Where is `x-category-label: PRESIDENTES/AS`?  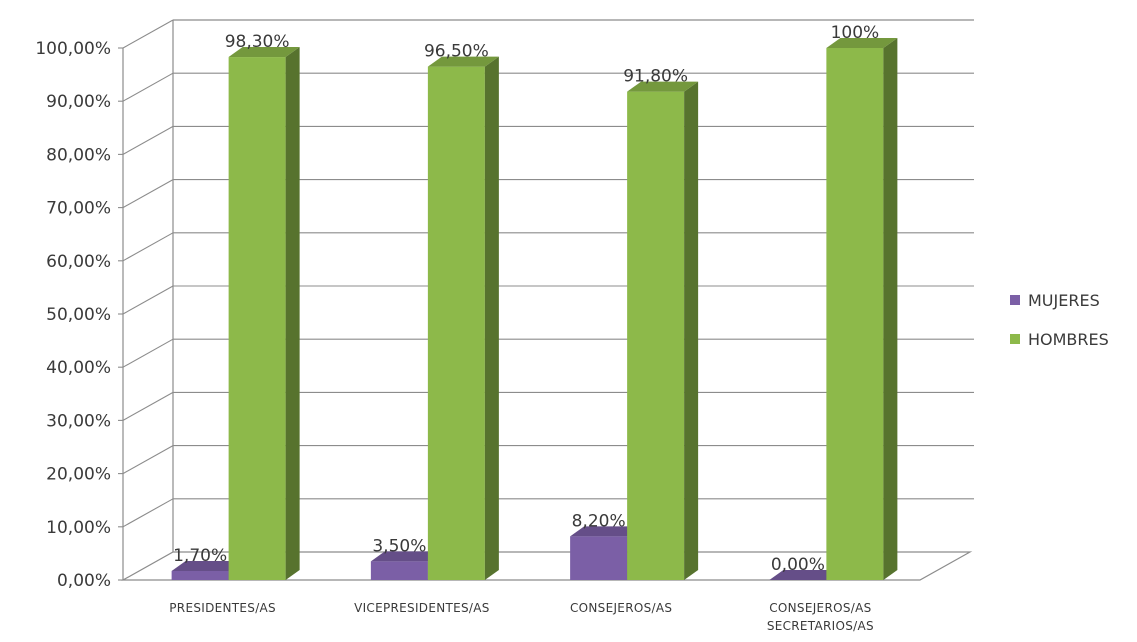
x-category-label: PRESIDENTES/AS is located at coordinates (222, 608).